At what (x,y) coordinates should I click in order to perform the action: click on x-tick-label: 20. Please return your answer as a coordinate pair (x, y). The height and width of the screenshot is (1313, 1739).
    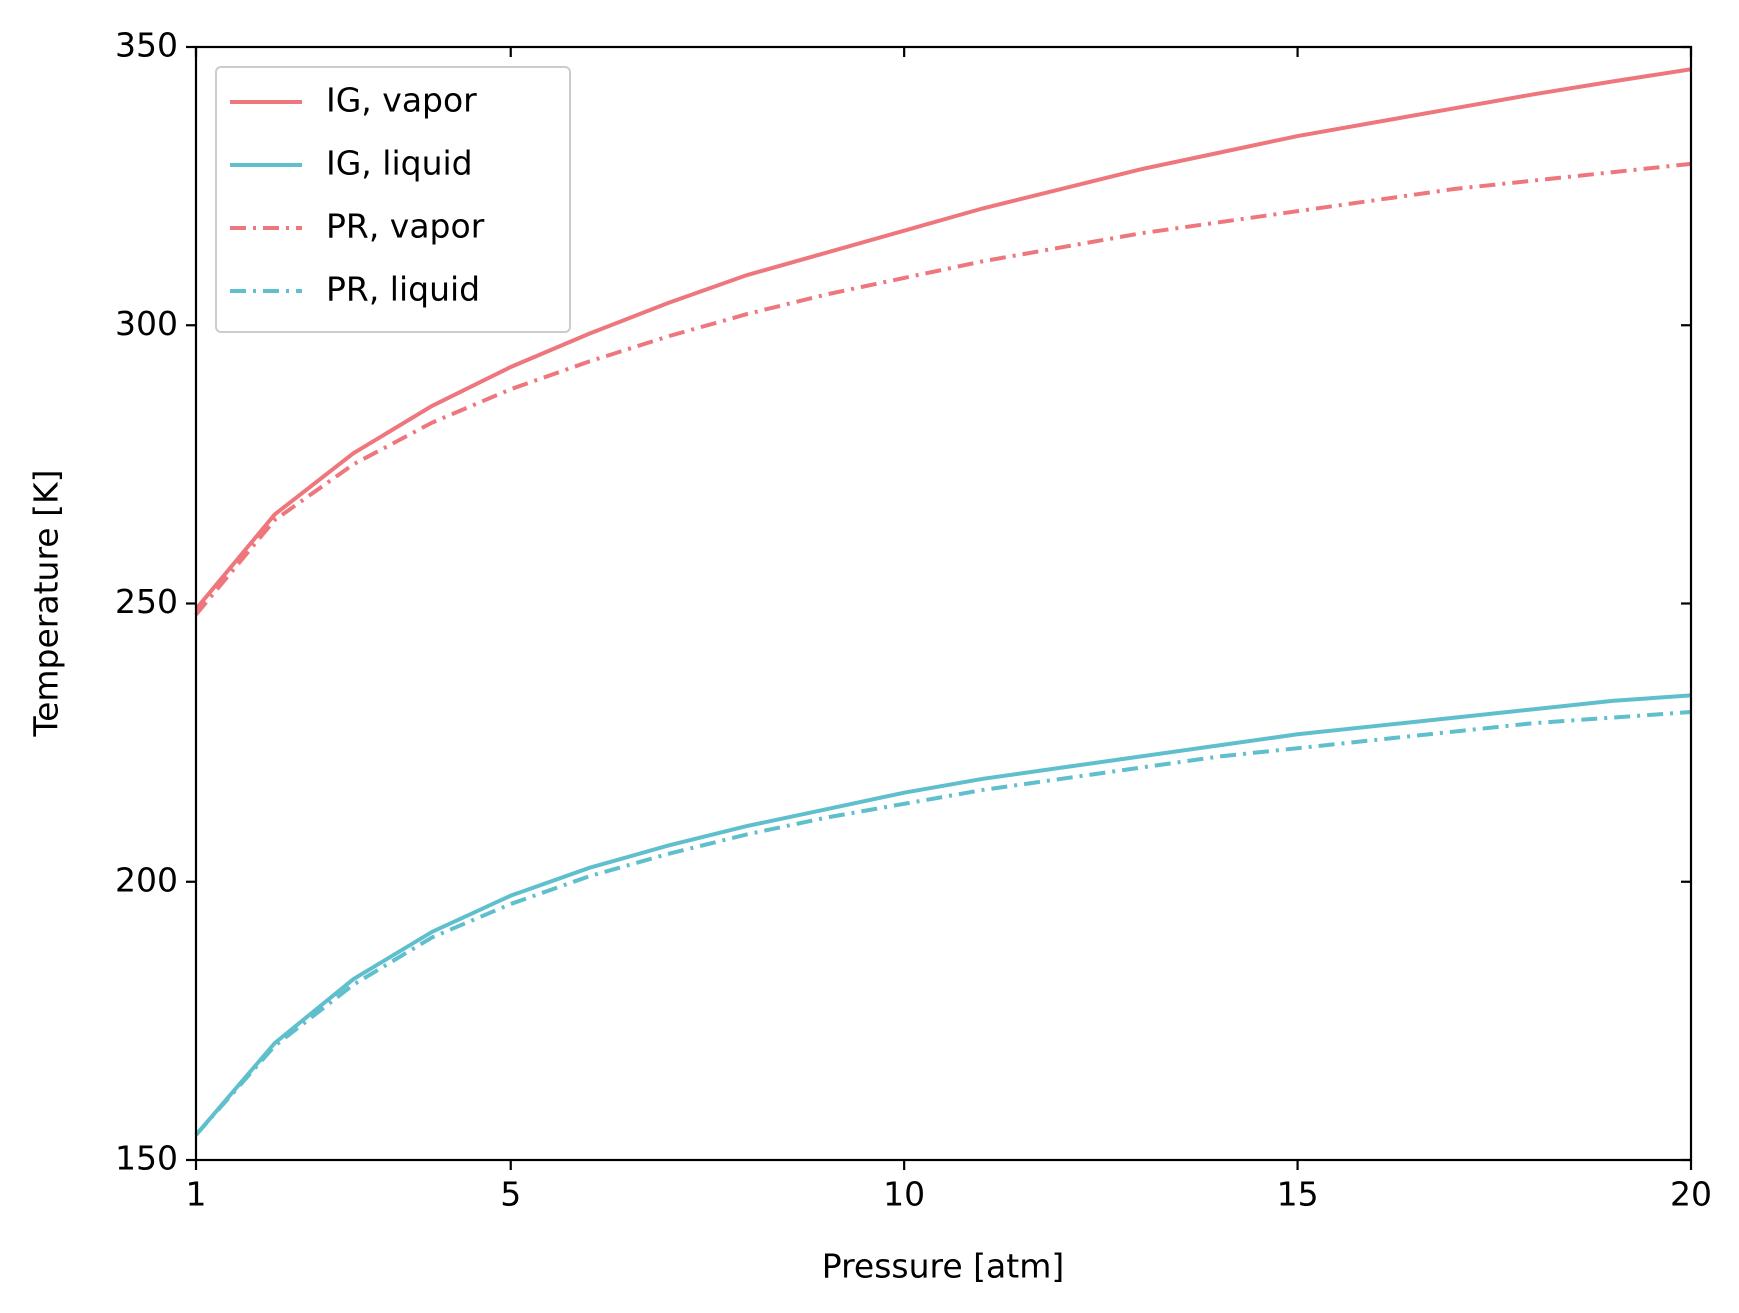
    Looking at the image, I should click on (1691, 1194).